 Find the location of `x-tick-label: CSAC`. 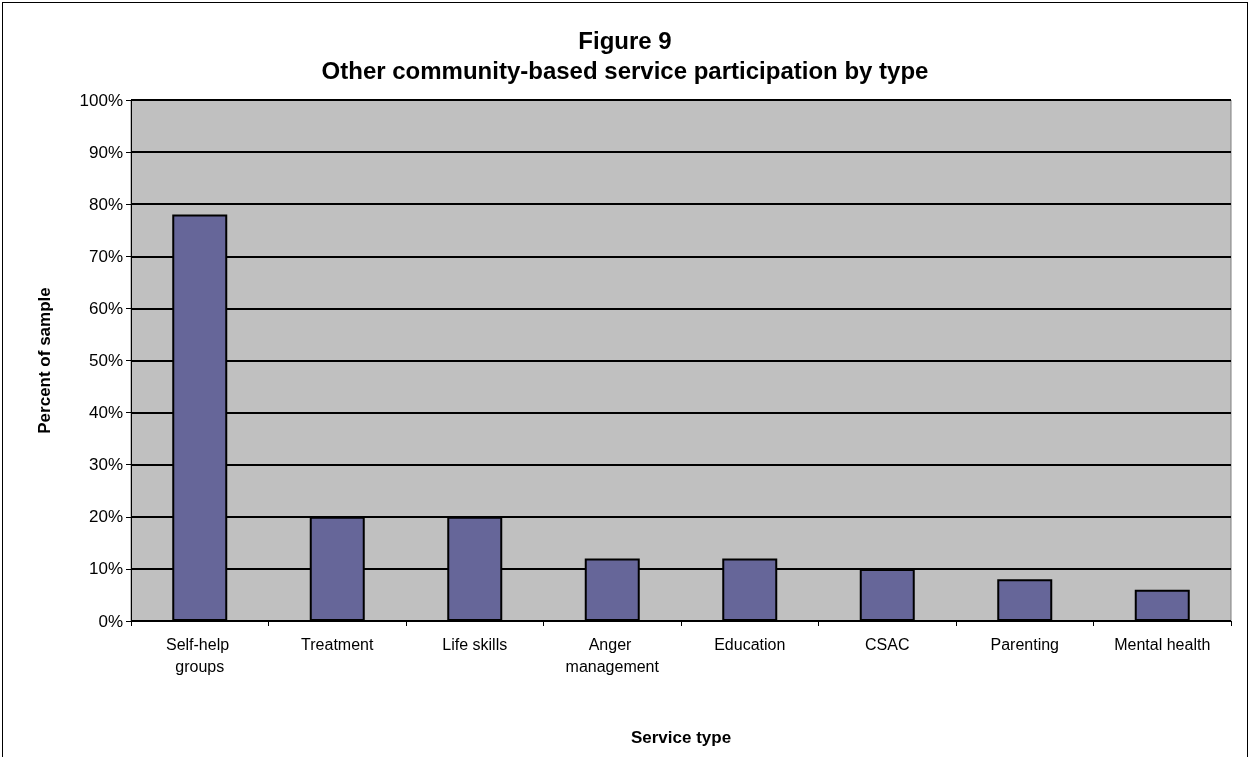

x-tick-label: CSAC is located at coordinates (887, 644).